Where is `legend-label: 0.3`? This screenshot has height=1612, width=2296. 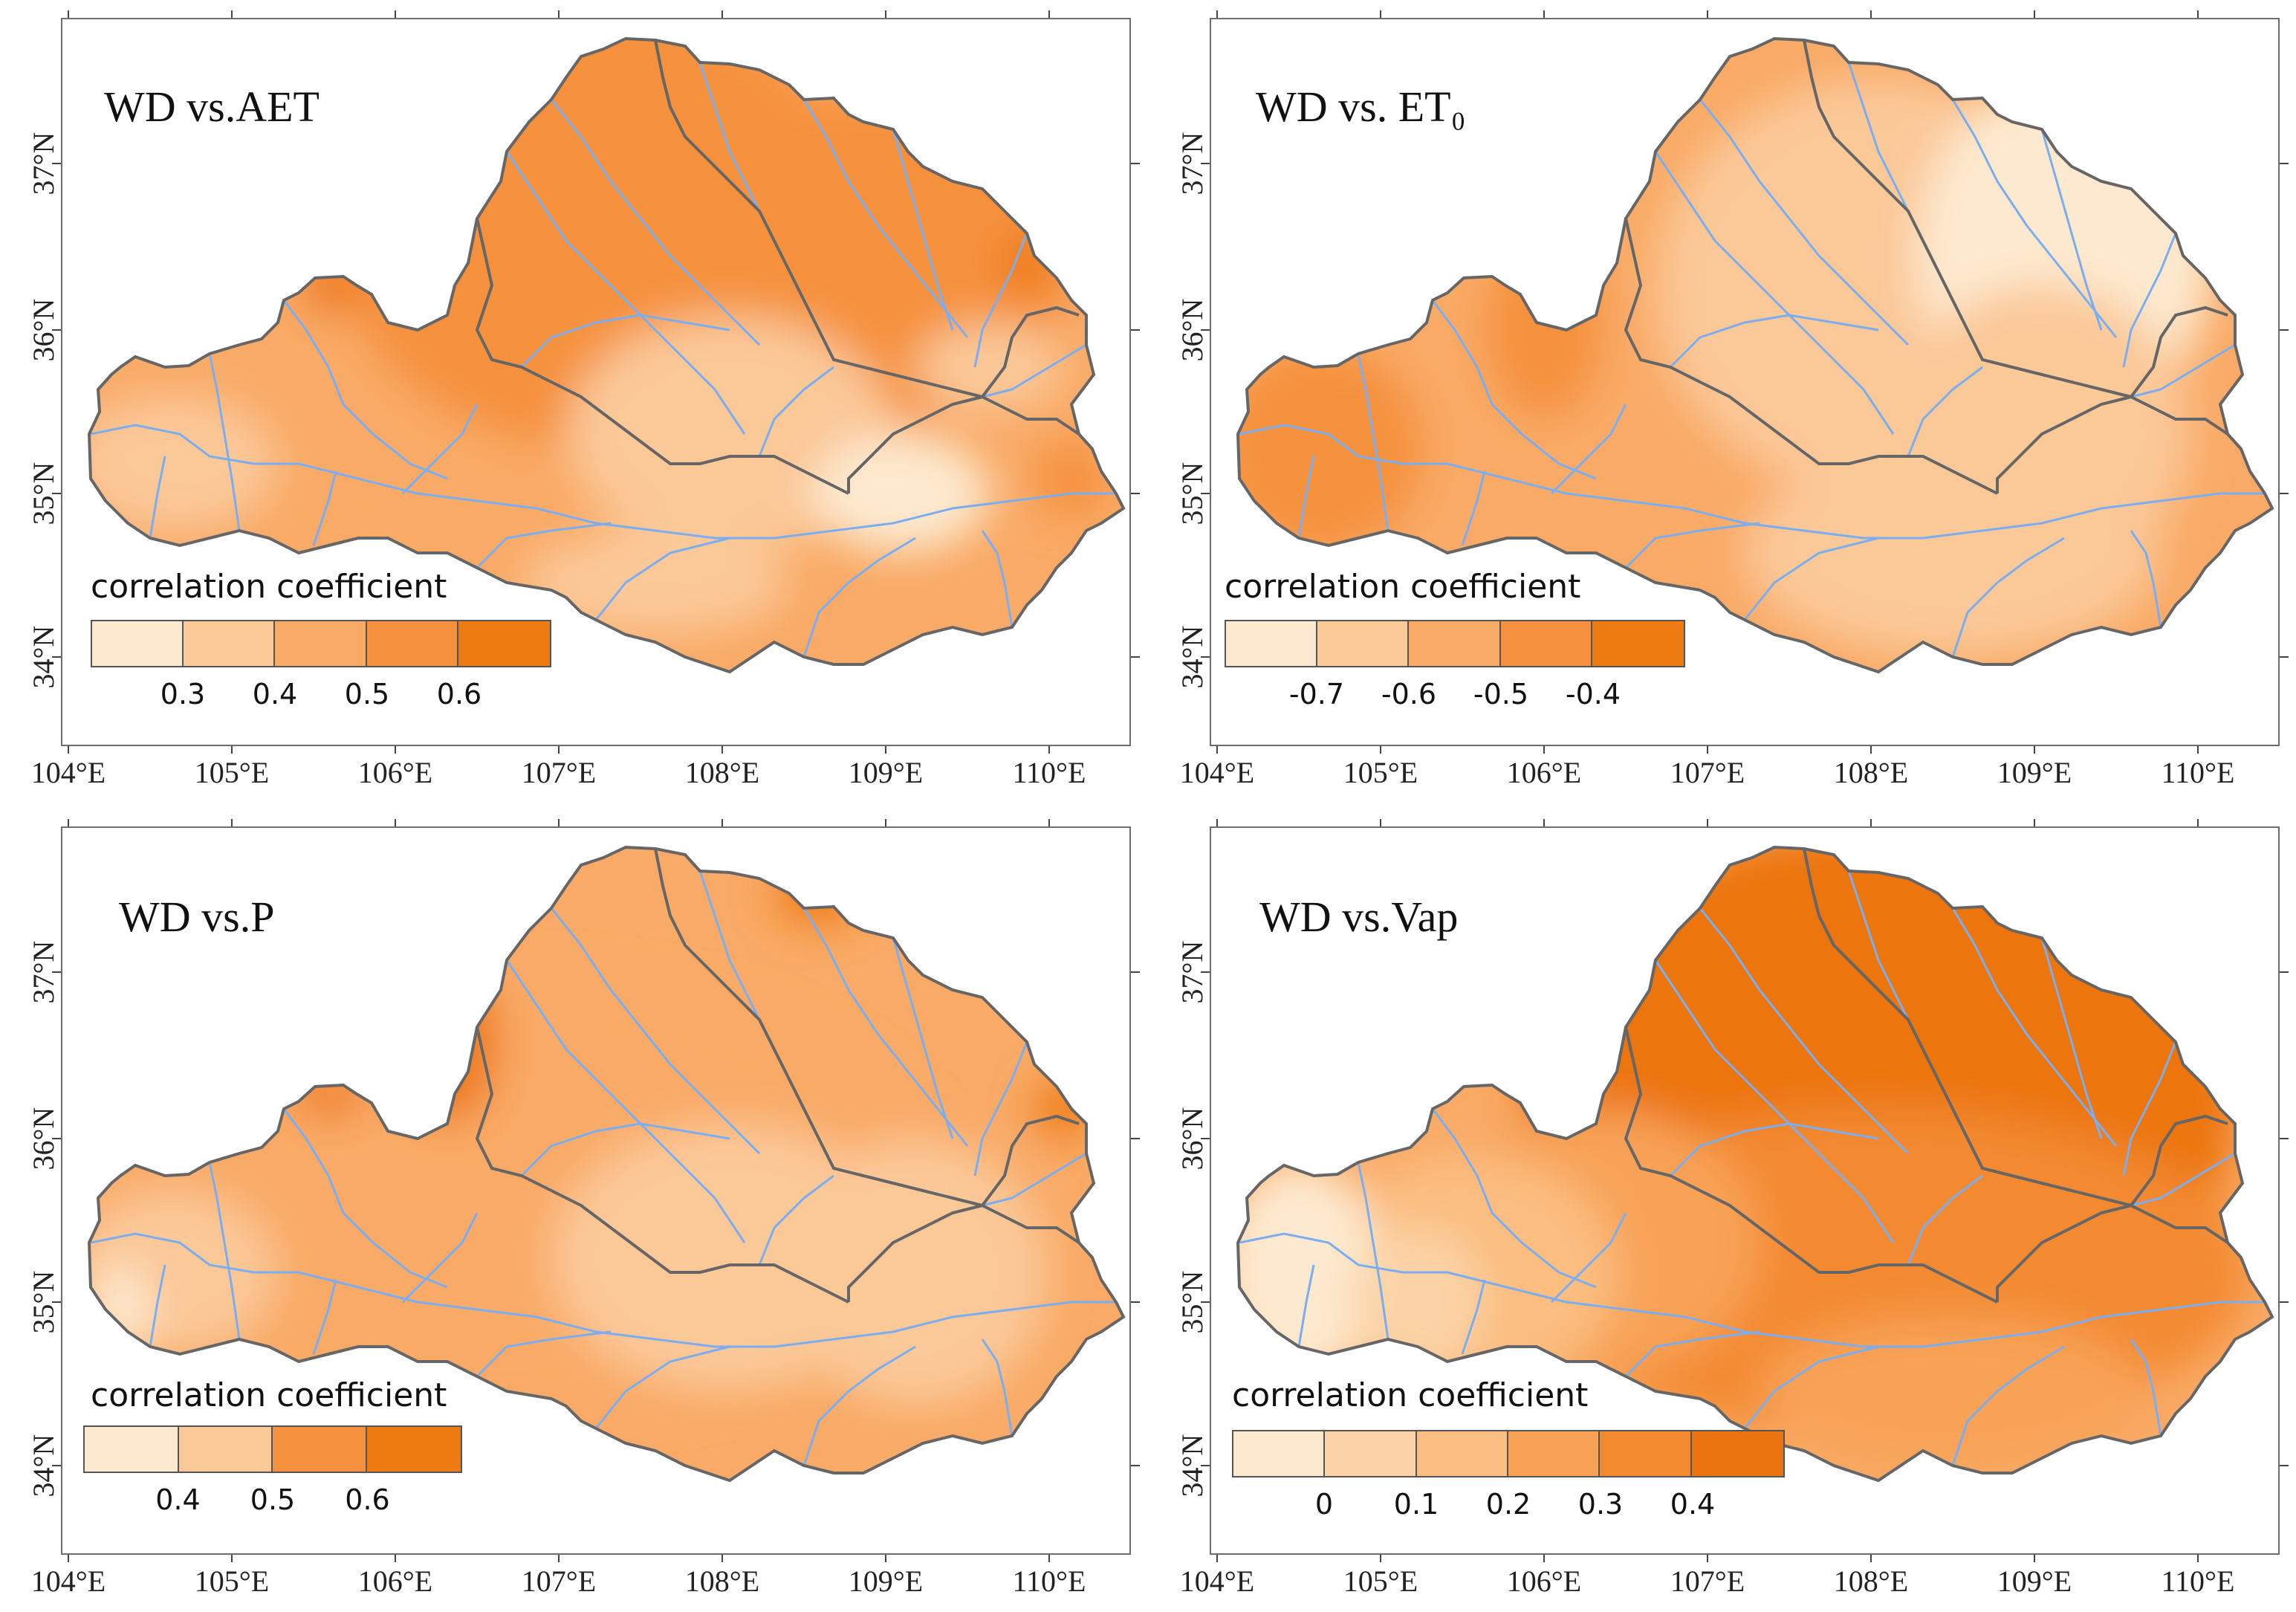
legend-label: 0.3 is located at coordinates (1600, 1505).